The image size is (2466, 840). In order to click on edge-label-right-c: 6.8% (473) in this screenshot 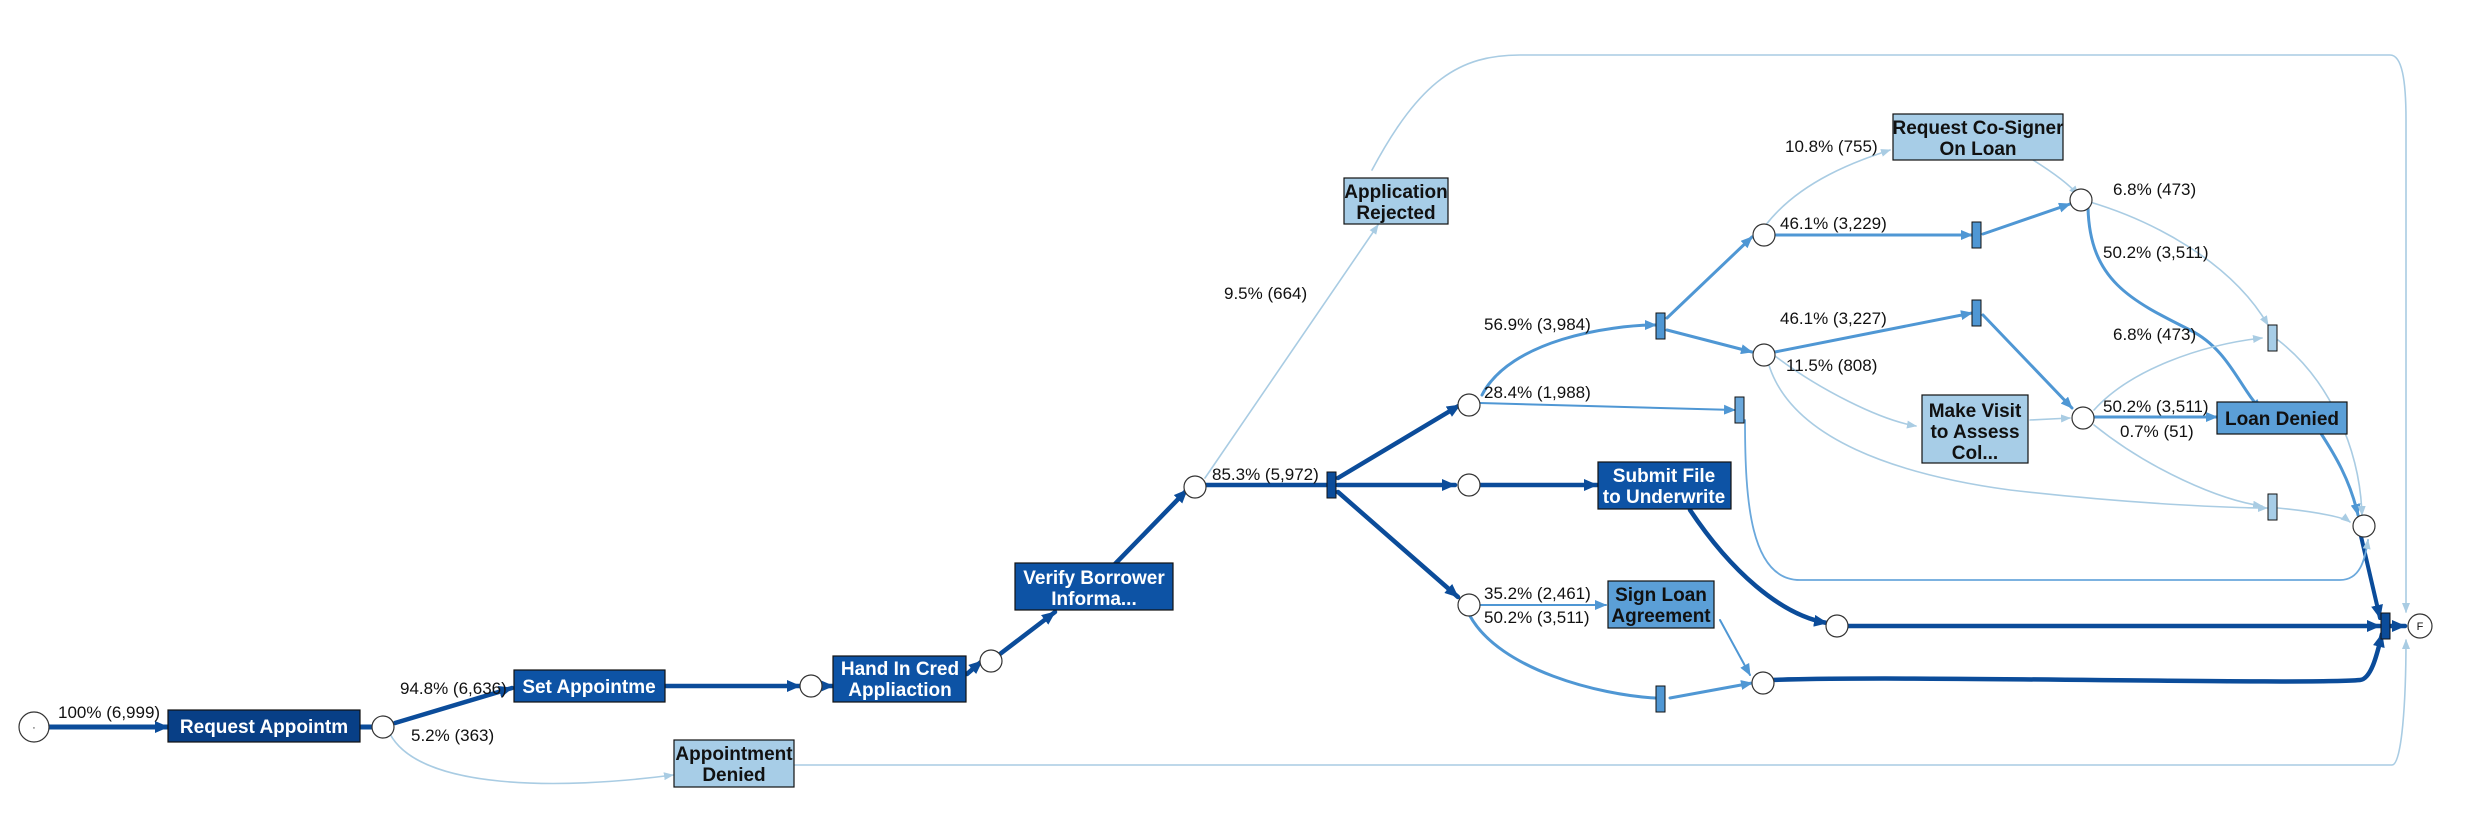, I will do `click(2154, 334)`.